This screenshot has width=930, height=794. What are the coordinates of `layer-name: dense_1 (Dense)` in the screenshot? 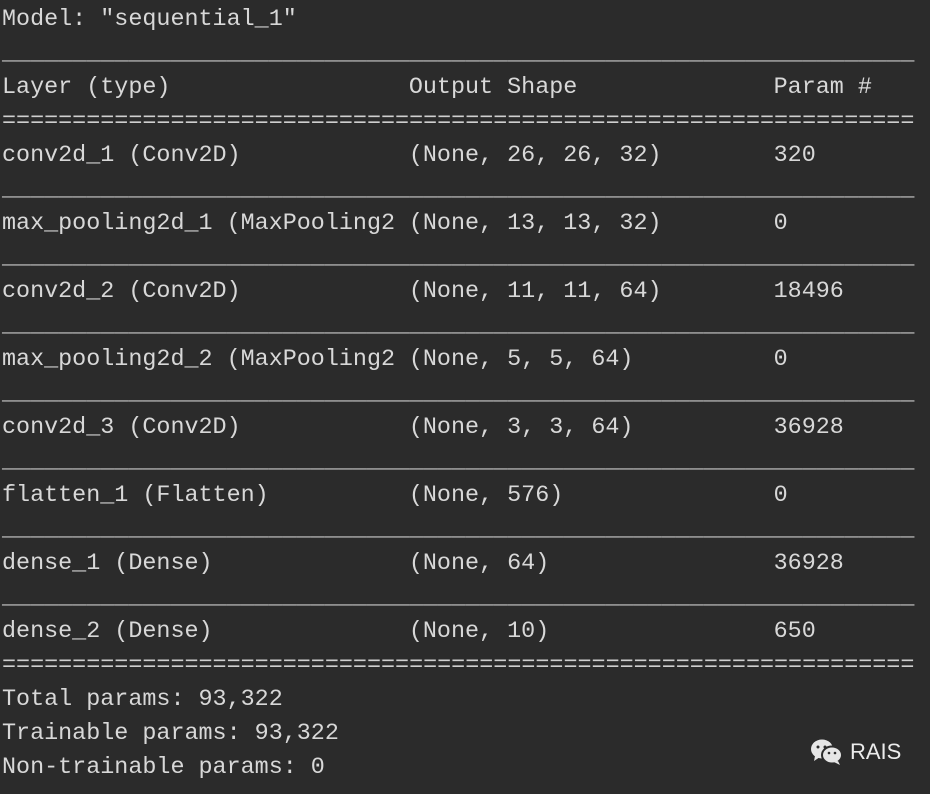 It's located at (107, 564).